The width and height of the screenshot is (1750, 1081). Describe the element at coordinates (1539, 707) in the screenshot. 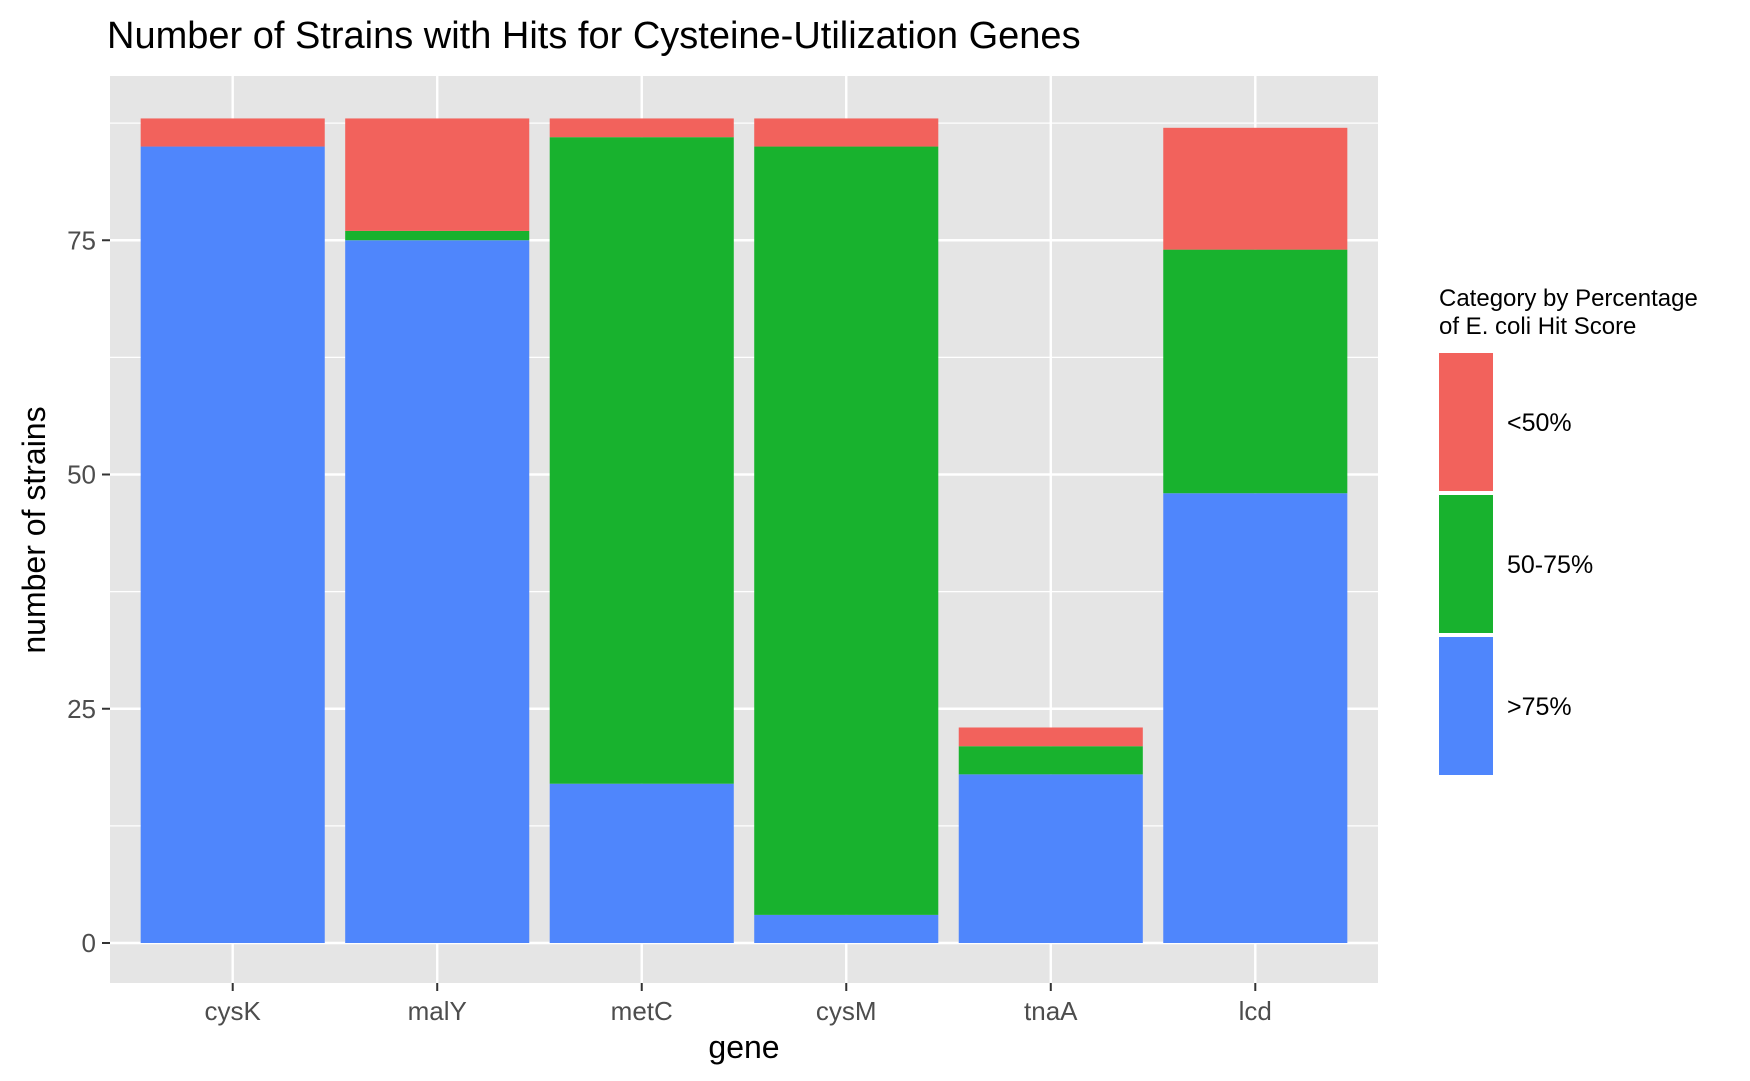

I see `legend-label: >75%` at that location.